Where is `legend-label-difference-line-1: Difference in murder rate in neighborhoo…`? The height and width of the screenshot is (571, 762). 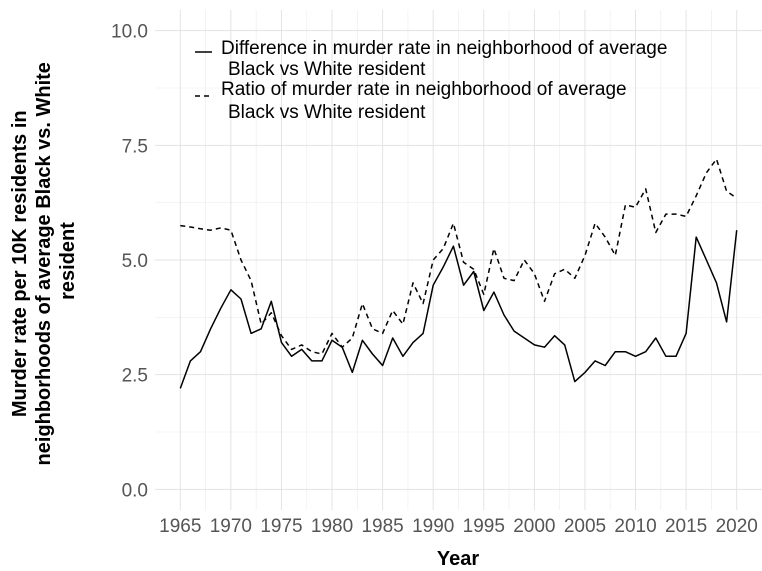 legend-label-difference-line-1: Difference in murder rate in neighborhoo… is located at coordinates (444, 48).